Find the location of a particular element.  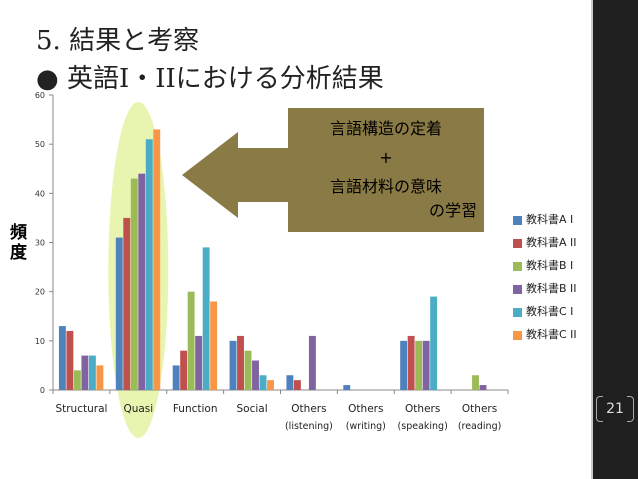

sidebar-divider is located at coordinates (592, 239).